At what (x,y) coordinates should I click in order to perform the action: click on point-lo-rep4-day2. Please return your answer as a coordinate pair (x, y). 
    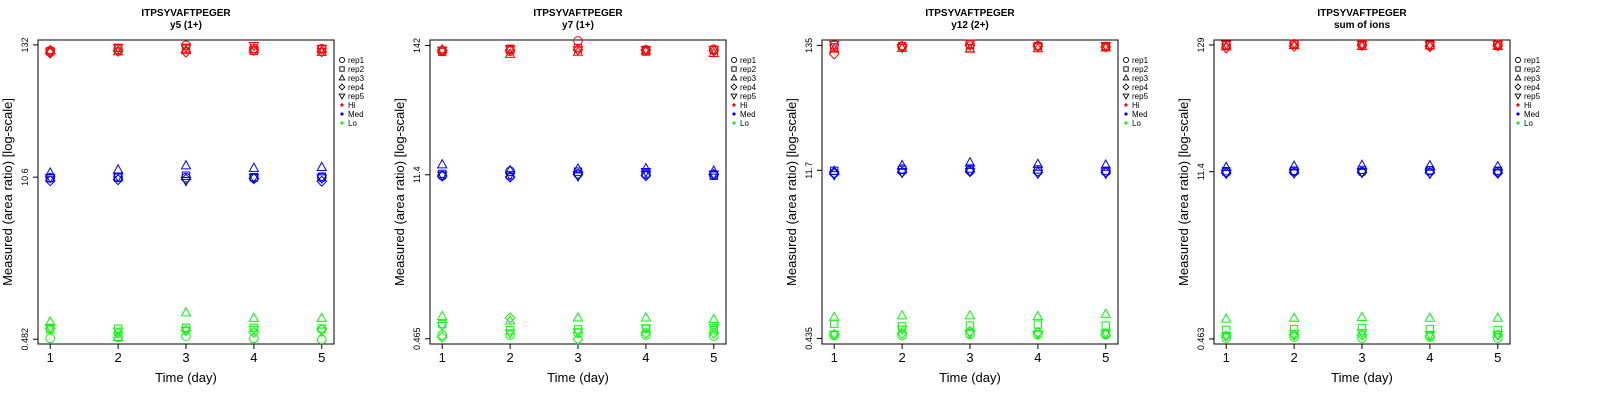
    Looking at the image, I should click on (902, 333).